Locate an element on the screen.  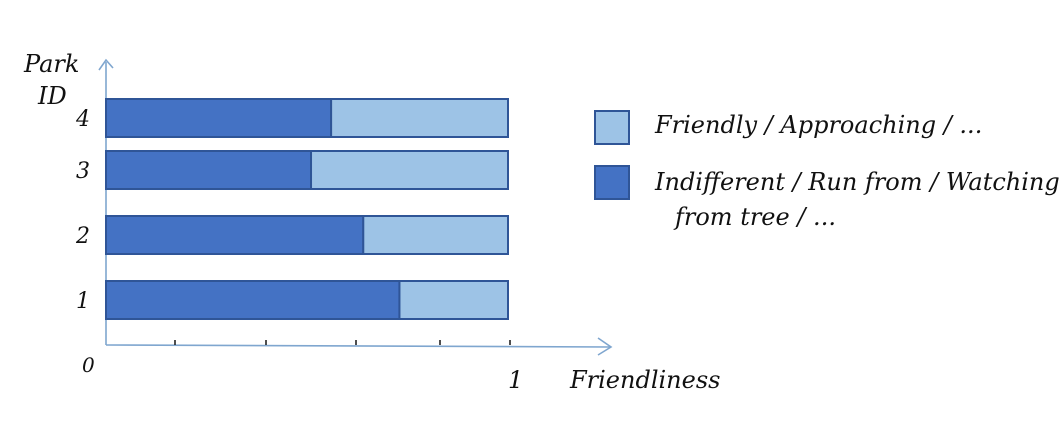
y-tick-label-4: 4 is located at coordinates (82, 119).